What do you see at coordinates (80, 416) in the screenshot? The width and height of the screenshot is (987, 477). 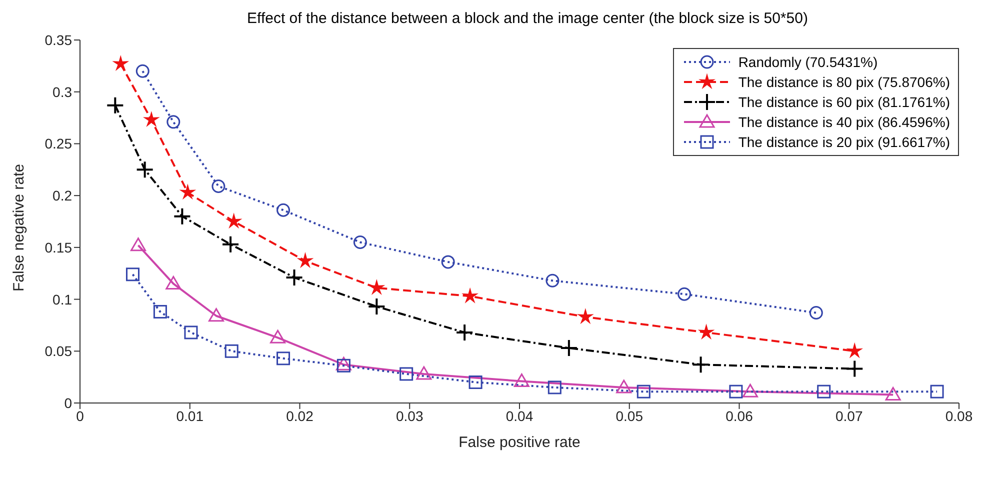 I see `x-tick-label: 0` at bounding box center [80, 416].